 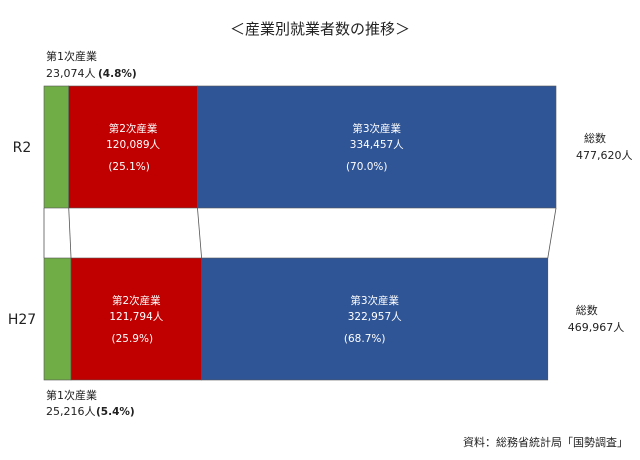 What do you see at coordinates (365, 339) in the screenshot?
I see `bar-label-percent: (68.7%)` at bounding box center [365, 339].